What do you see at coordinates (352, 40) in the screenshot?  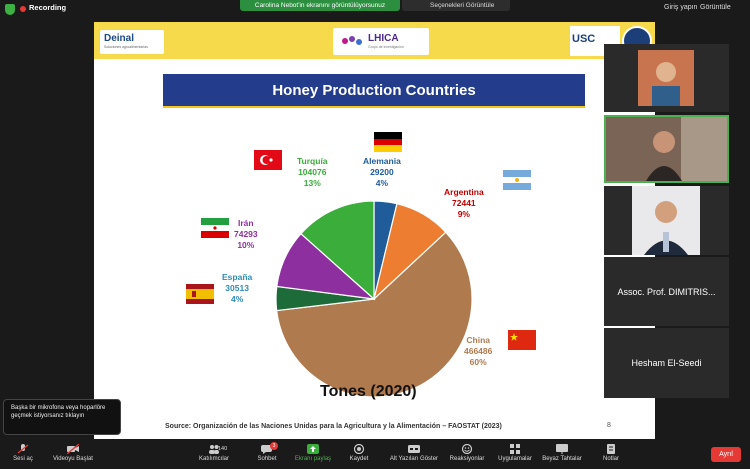 I see `lhica-molecule-icon` at bounding box center [352, 40].